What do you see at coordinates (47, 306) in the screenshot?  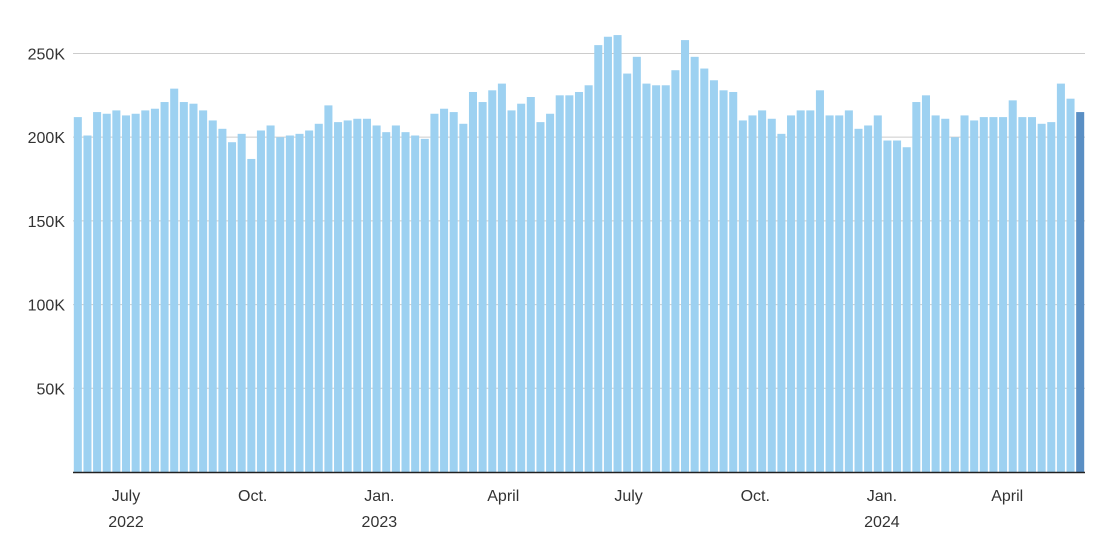 I see `y-tick-label: 100K` at bounding box center [47, 306].